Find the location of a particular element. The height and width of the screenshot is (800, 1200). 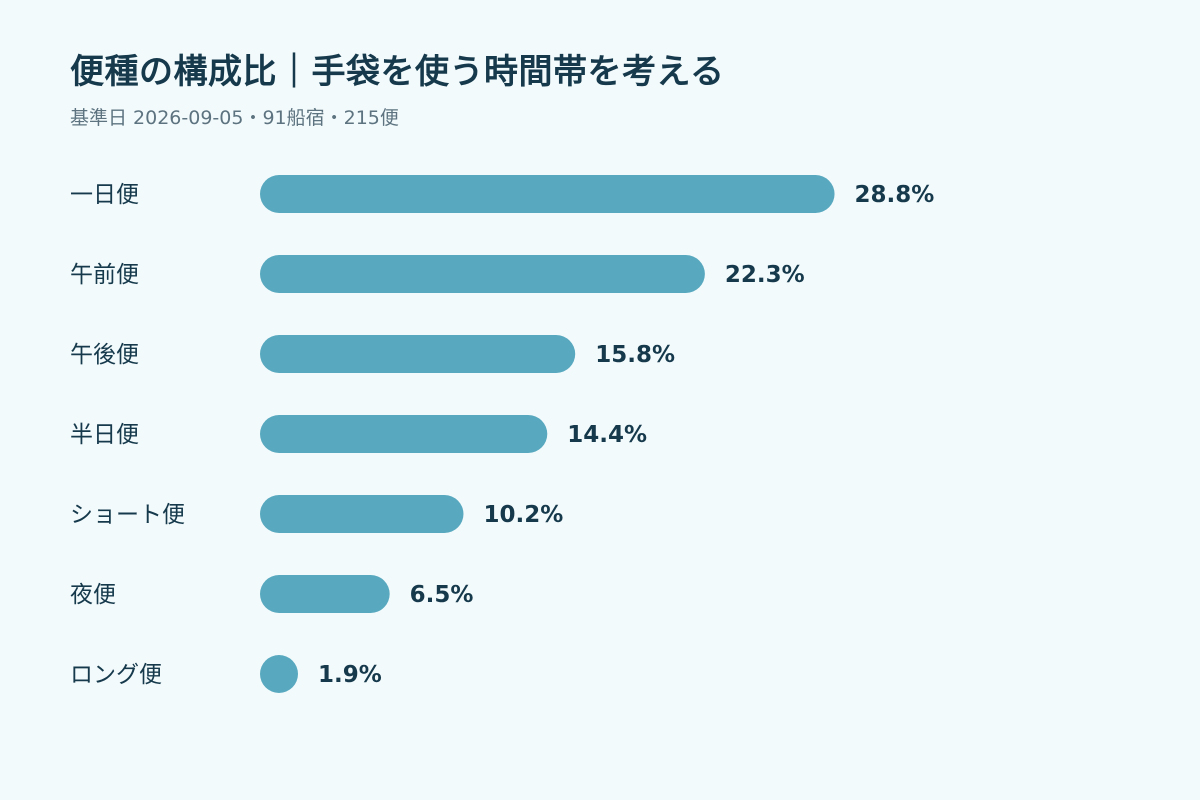

category-label: ロング便 is located at coordinates (116, 675).